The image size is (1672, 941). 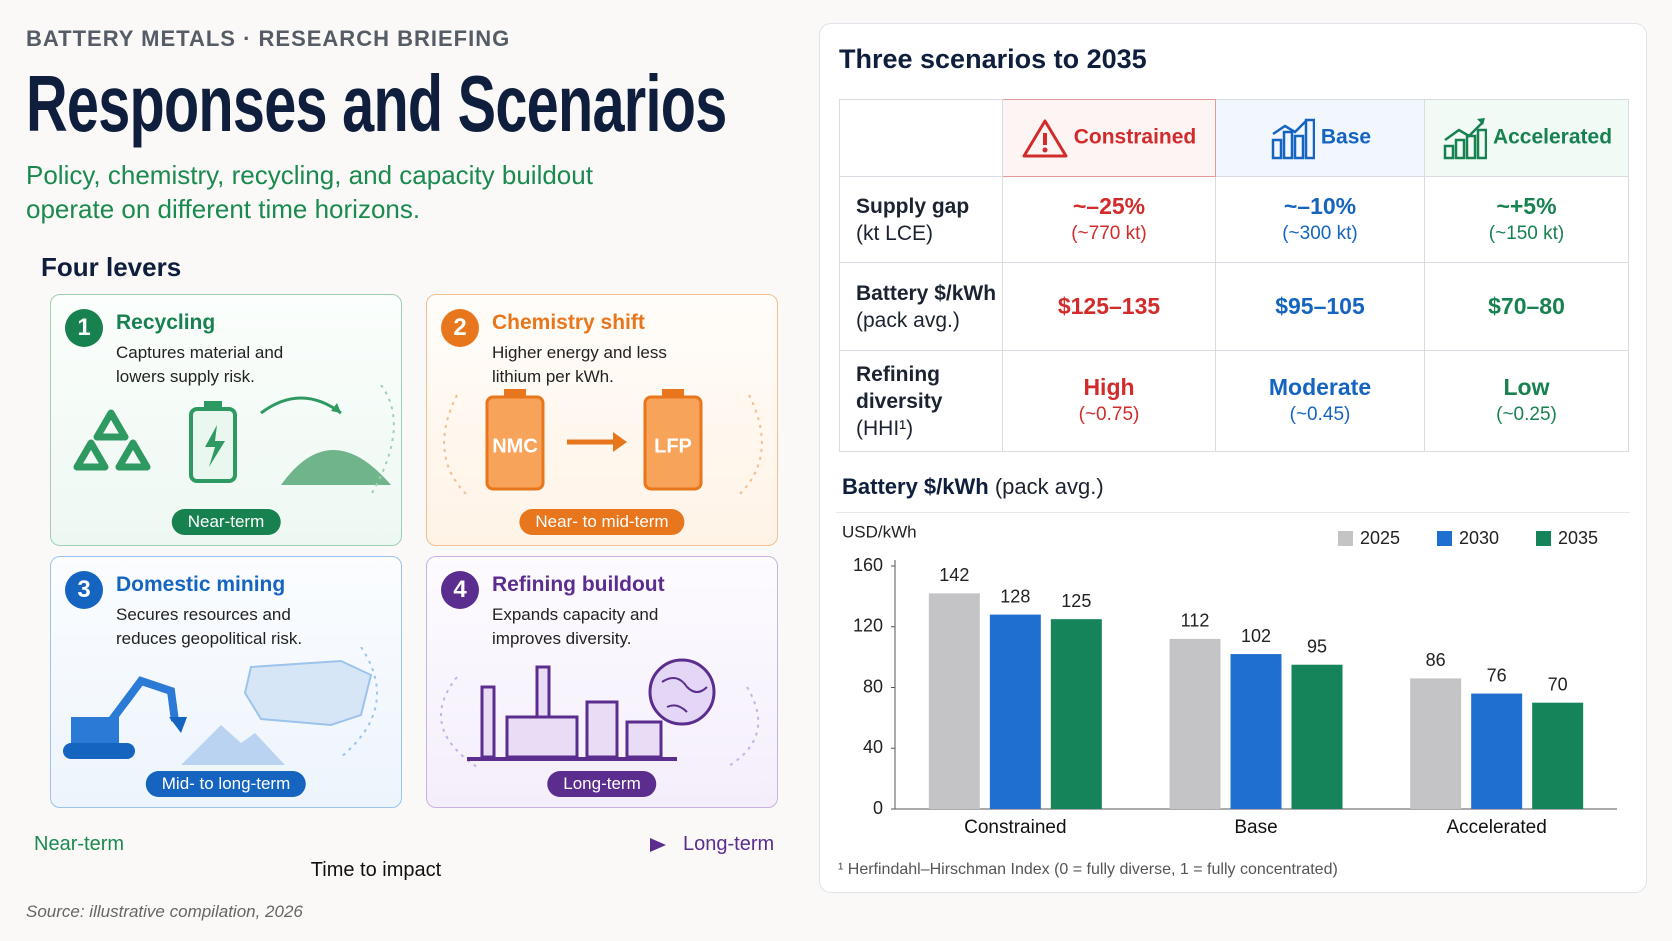 What do you see at coordinates (1346, 137) in the screenshot?
I see `column-name: Base` at bounding box center [1346, 137].